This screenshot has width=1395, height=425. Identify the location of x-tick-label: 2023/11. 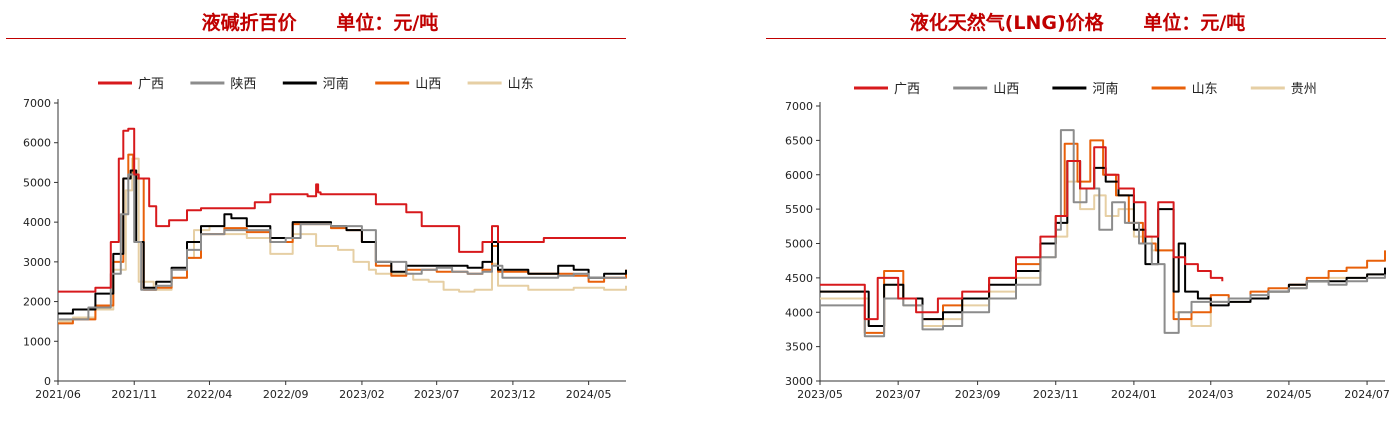
(1056, 394).